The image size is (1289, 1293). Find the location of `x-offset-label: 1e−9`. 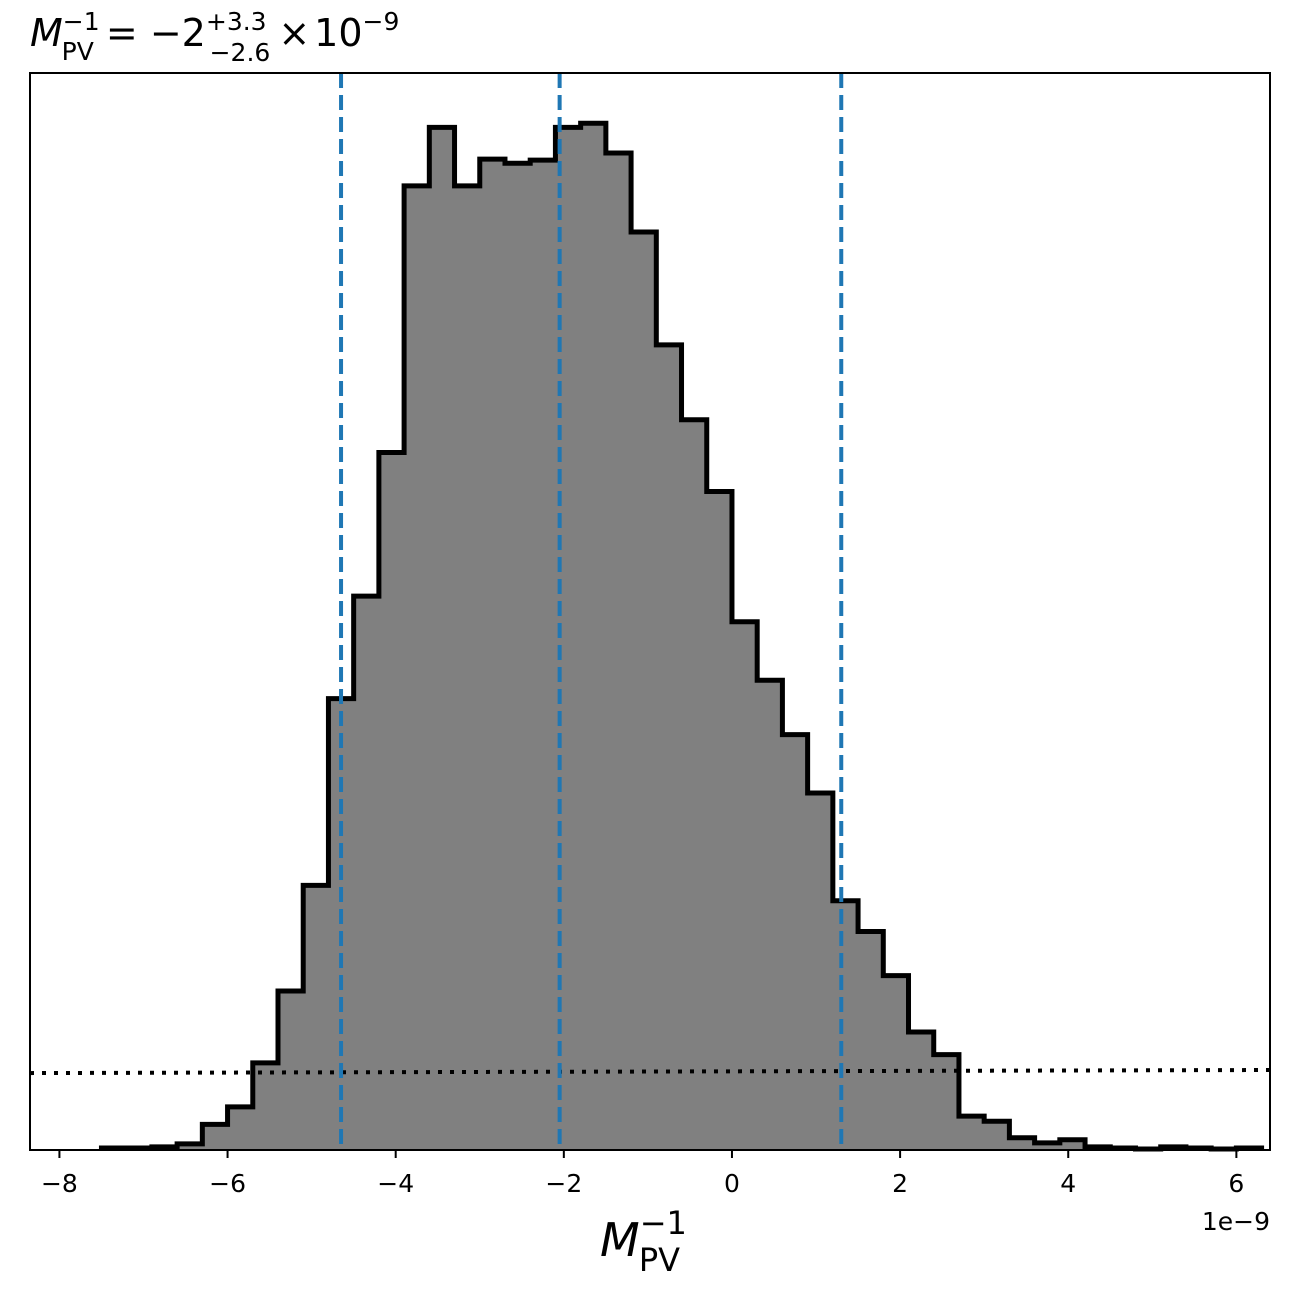

x-offset-label: 1e−9 is located at coordinates (1236, 1221).